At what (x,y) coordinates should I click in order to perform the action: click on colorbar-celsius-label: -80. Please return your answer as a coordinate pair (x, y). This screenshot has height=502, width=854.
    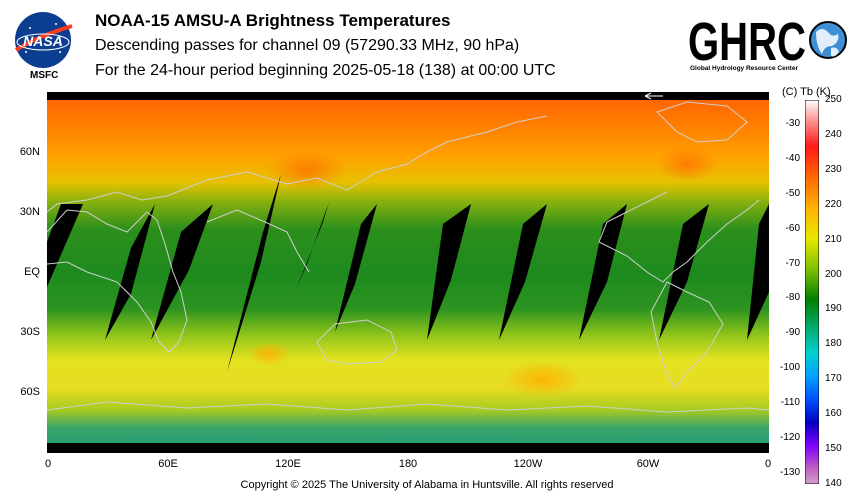
    Looking at the image, I should click on (792, 298).